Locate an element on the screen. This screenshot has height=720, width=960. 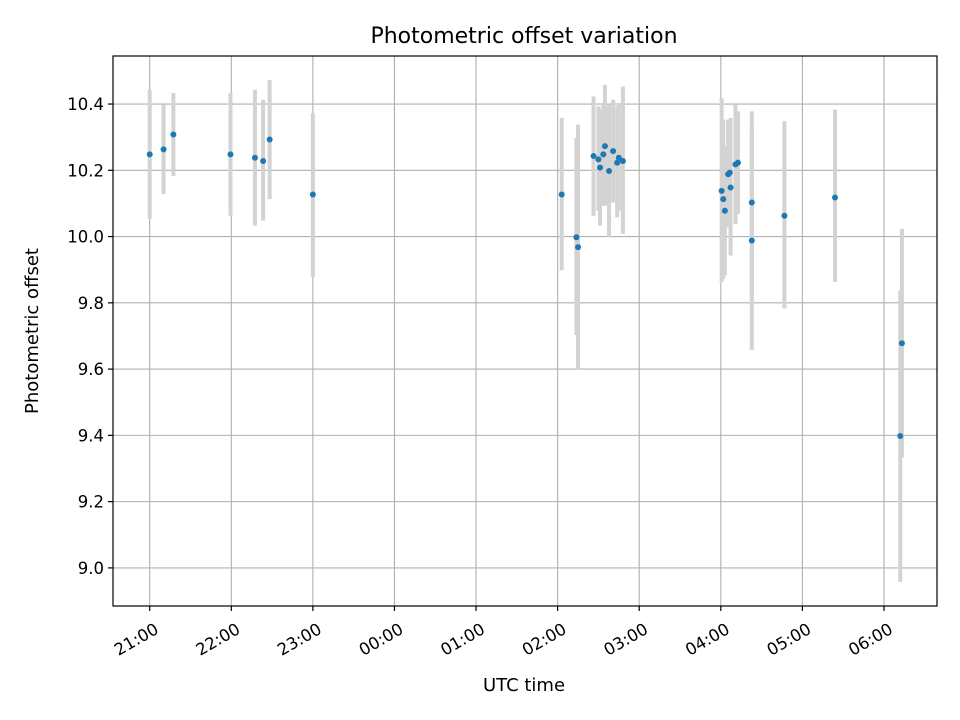
y-tick-label: 9.0 is located at coordinates (91, 568).